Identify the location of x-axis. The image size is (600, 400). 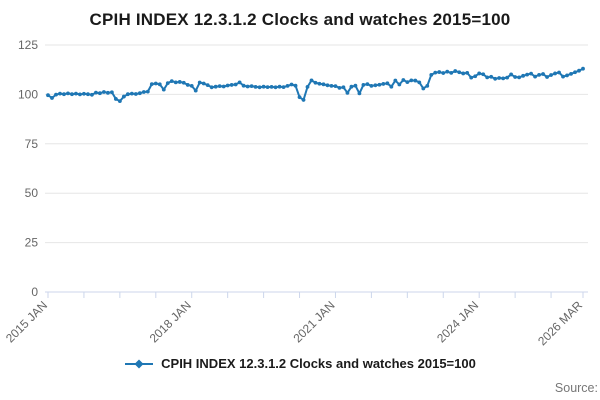
(316, 294).